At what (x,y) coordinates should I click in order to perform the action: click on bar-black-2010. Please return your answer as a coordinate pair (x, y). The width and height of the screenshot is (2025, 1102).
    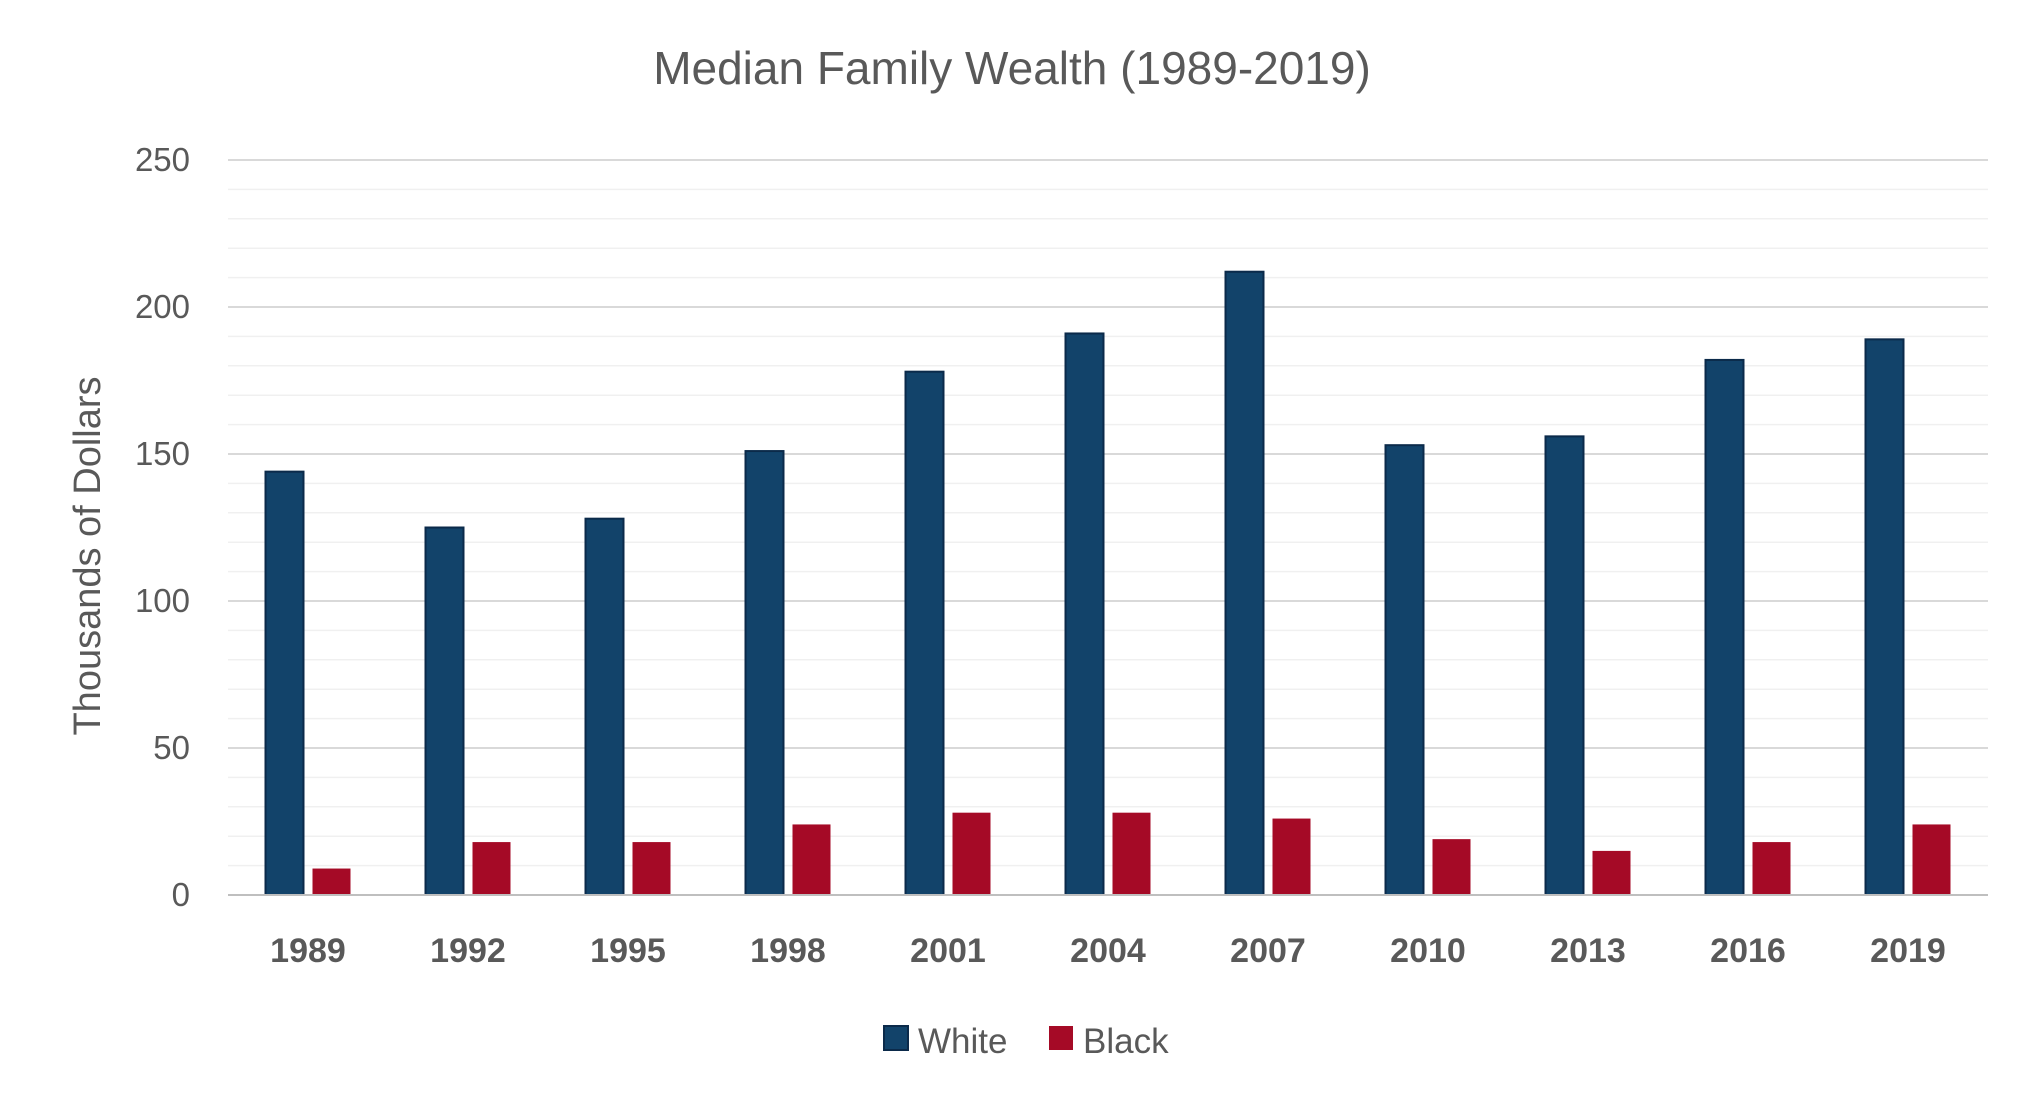
    Looking at the image, I should click on (1451, 867).